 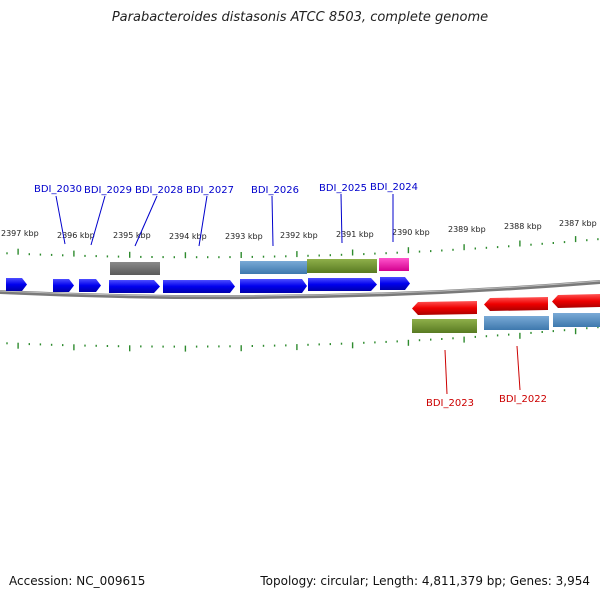 I want to click on reverse-label-leaders, so click(x=482, y=370).